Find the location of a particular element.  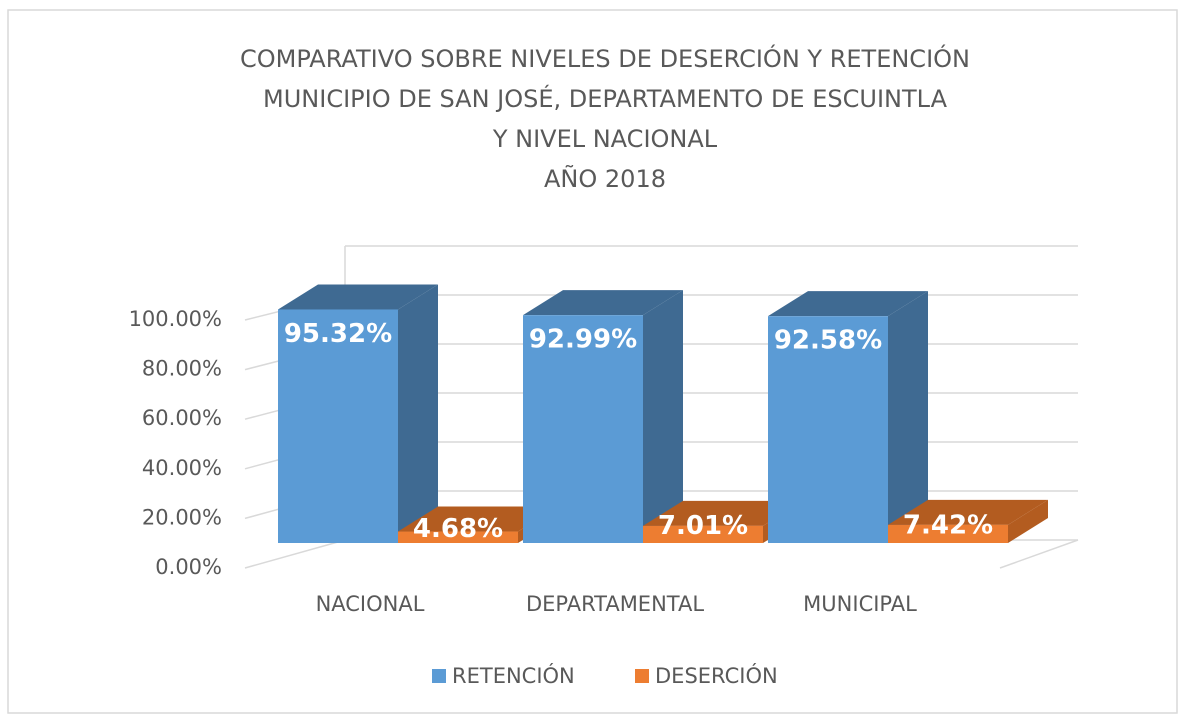

data-label: 92.58% is located at coordinates (828, 341).